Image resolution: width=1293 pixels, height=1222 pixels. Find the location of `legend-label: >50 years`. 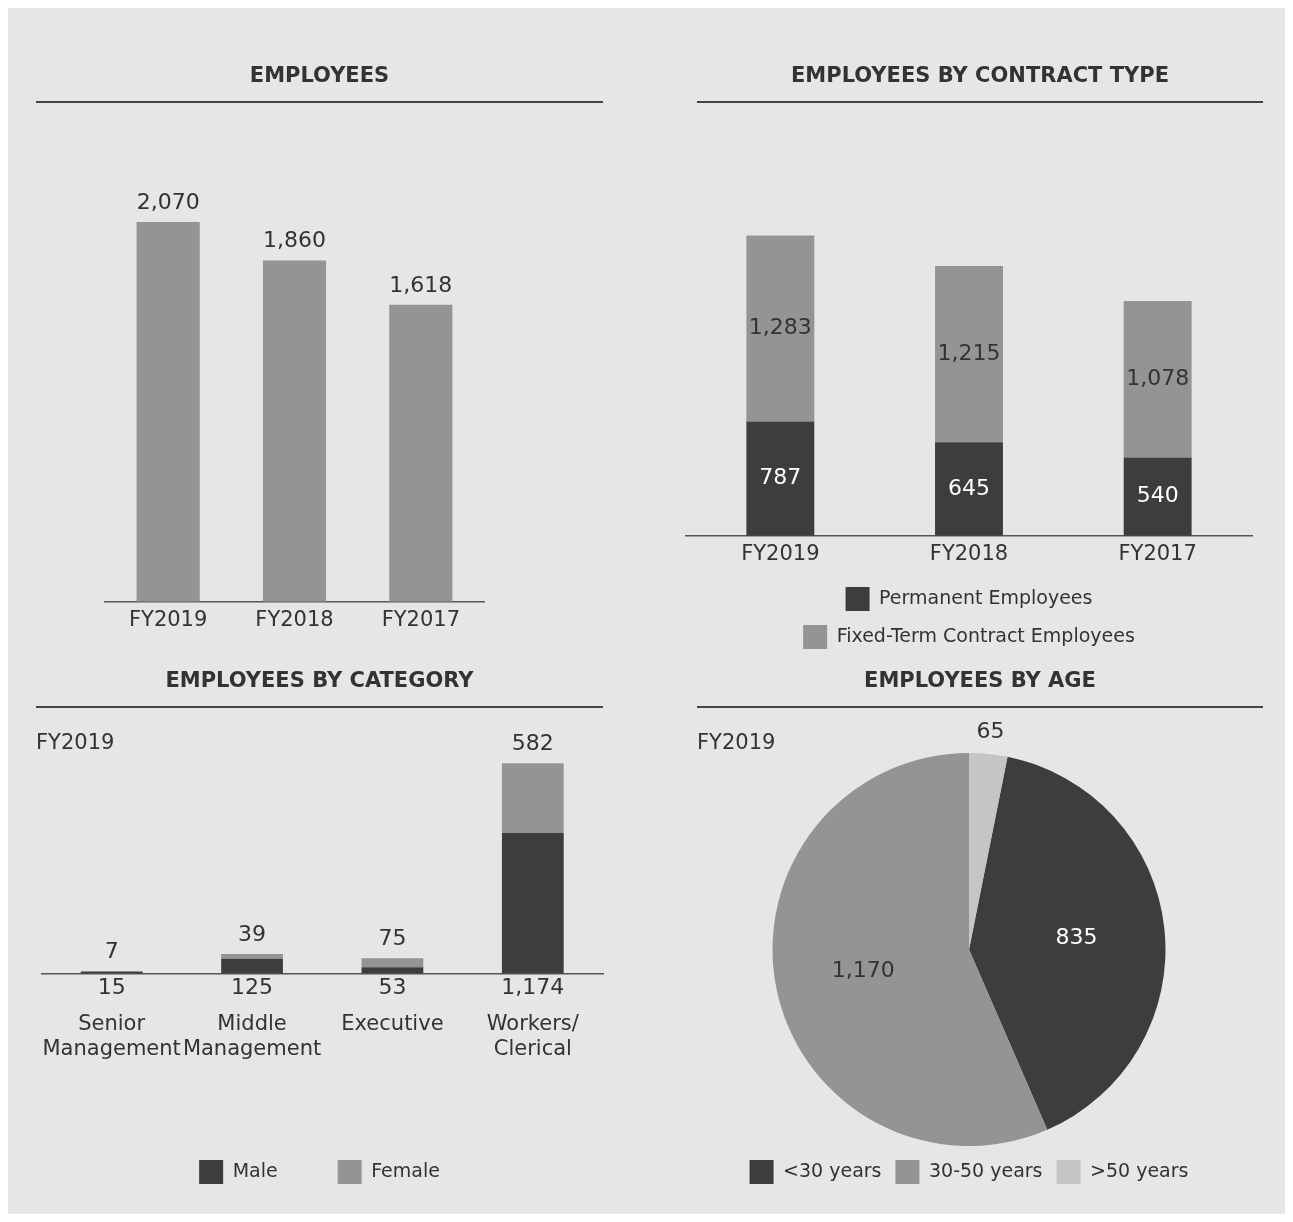

legend-label: >50 years is located at coordinates (1139, 1169).